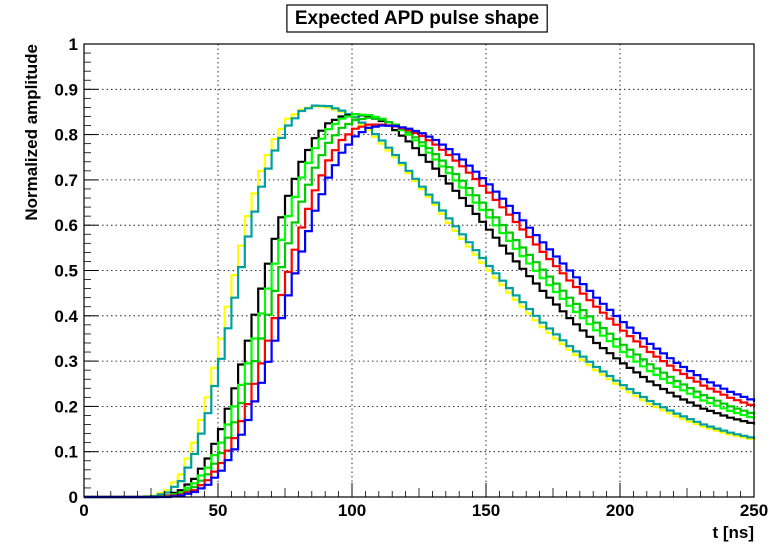 This screenshot has width=780, height=545. What do you see at coordinates (733, 532) in the screenshot?
I see `x-axis-label: t [ns]` at bounding box center [733, 532].